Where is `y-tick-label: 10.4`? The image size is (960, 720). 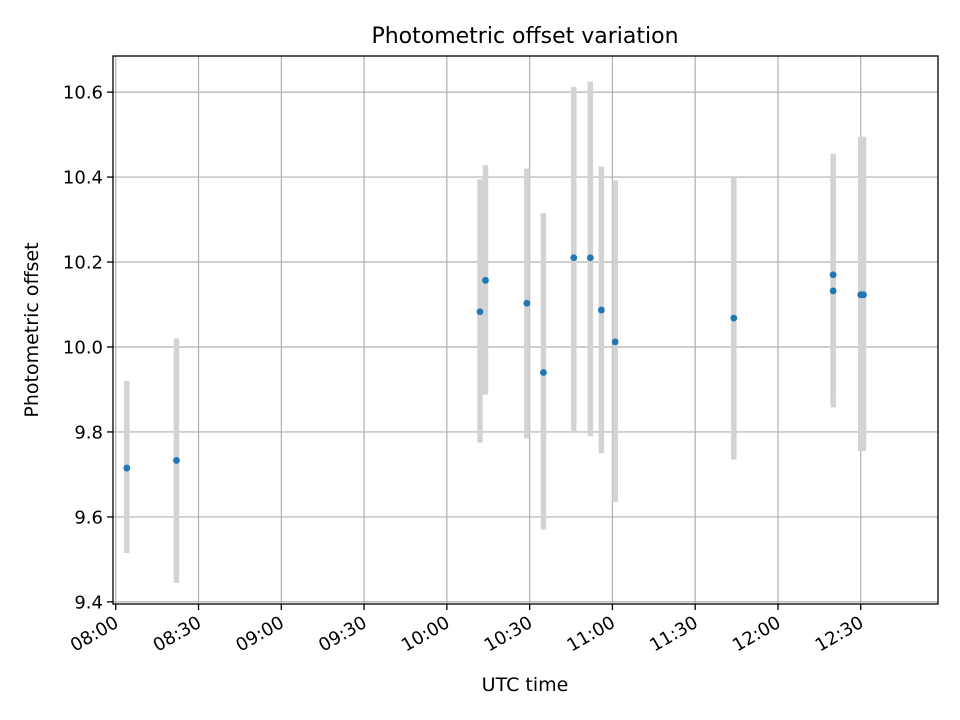 y-tick-label: 10.4 is located at coordinates (83, 178).